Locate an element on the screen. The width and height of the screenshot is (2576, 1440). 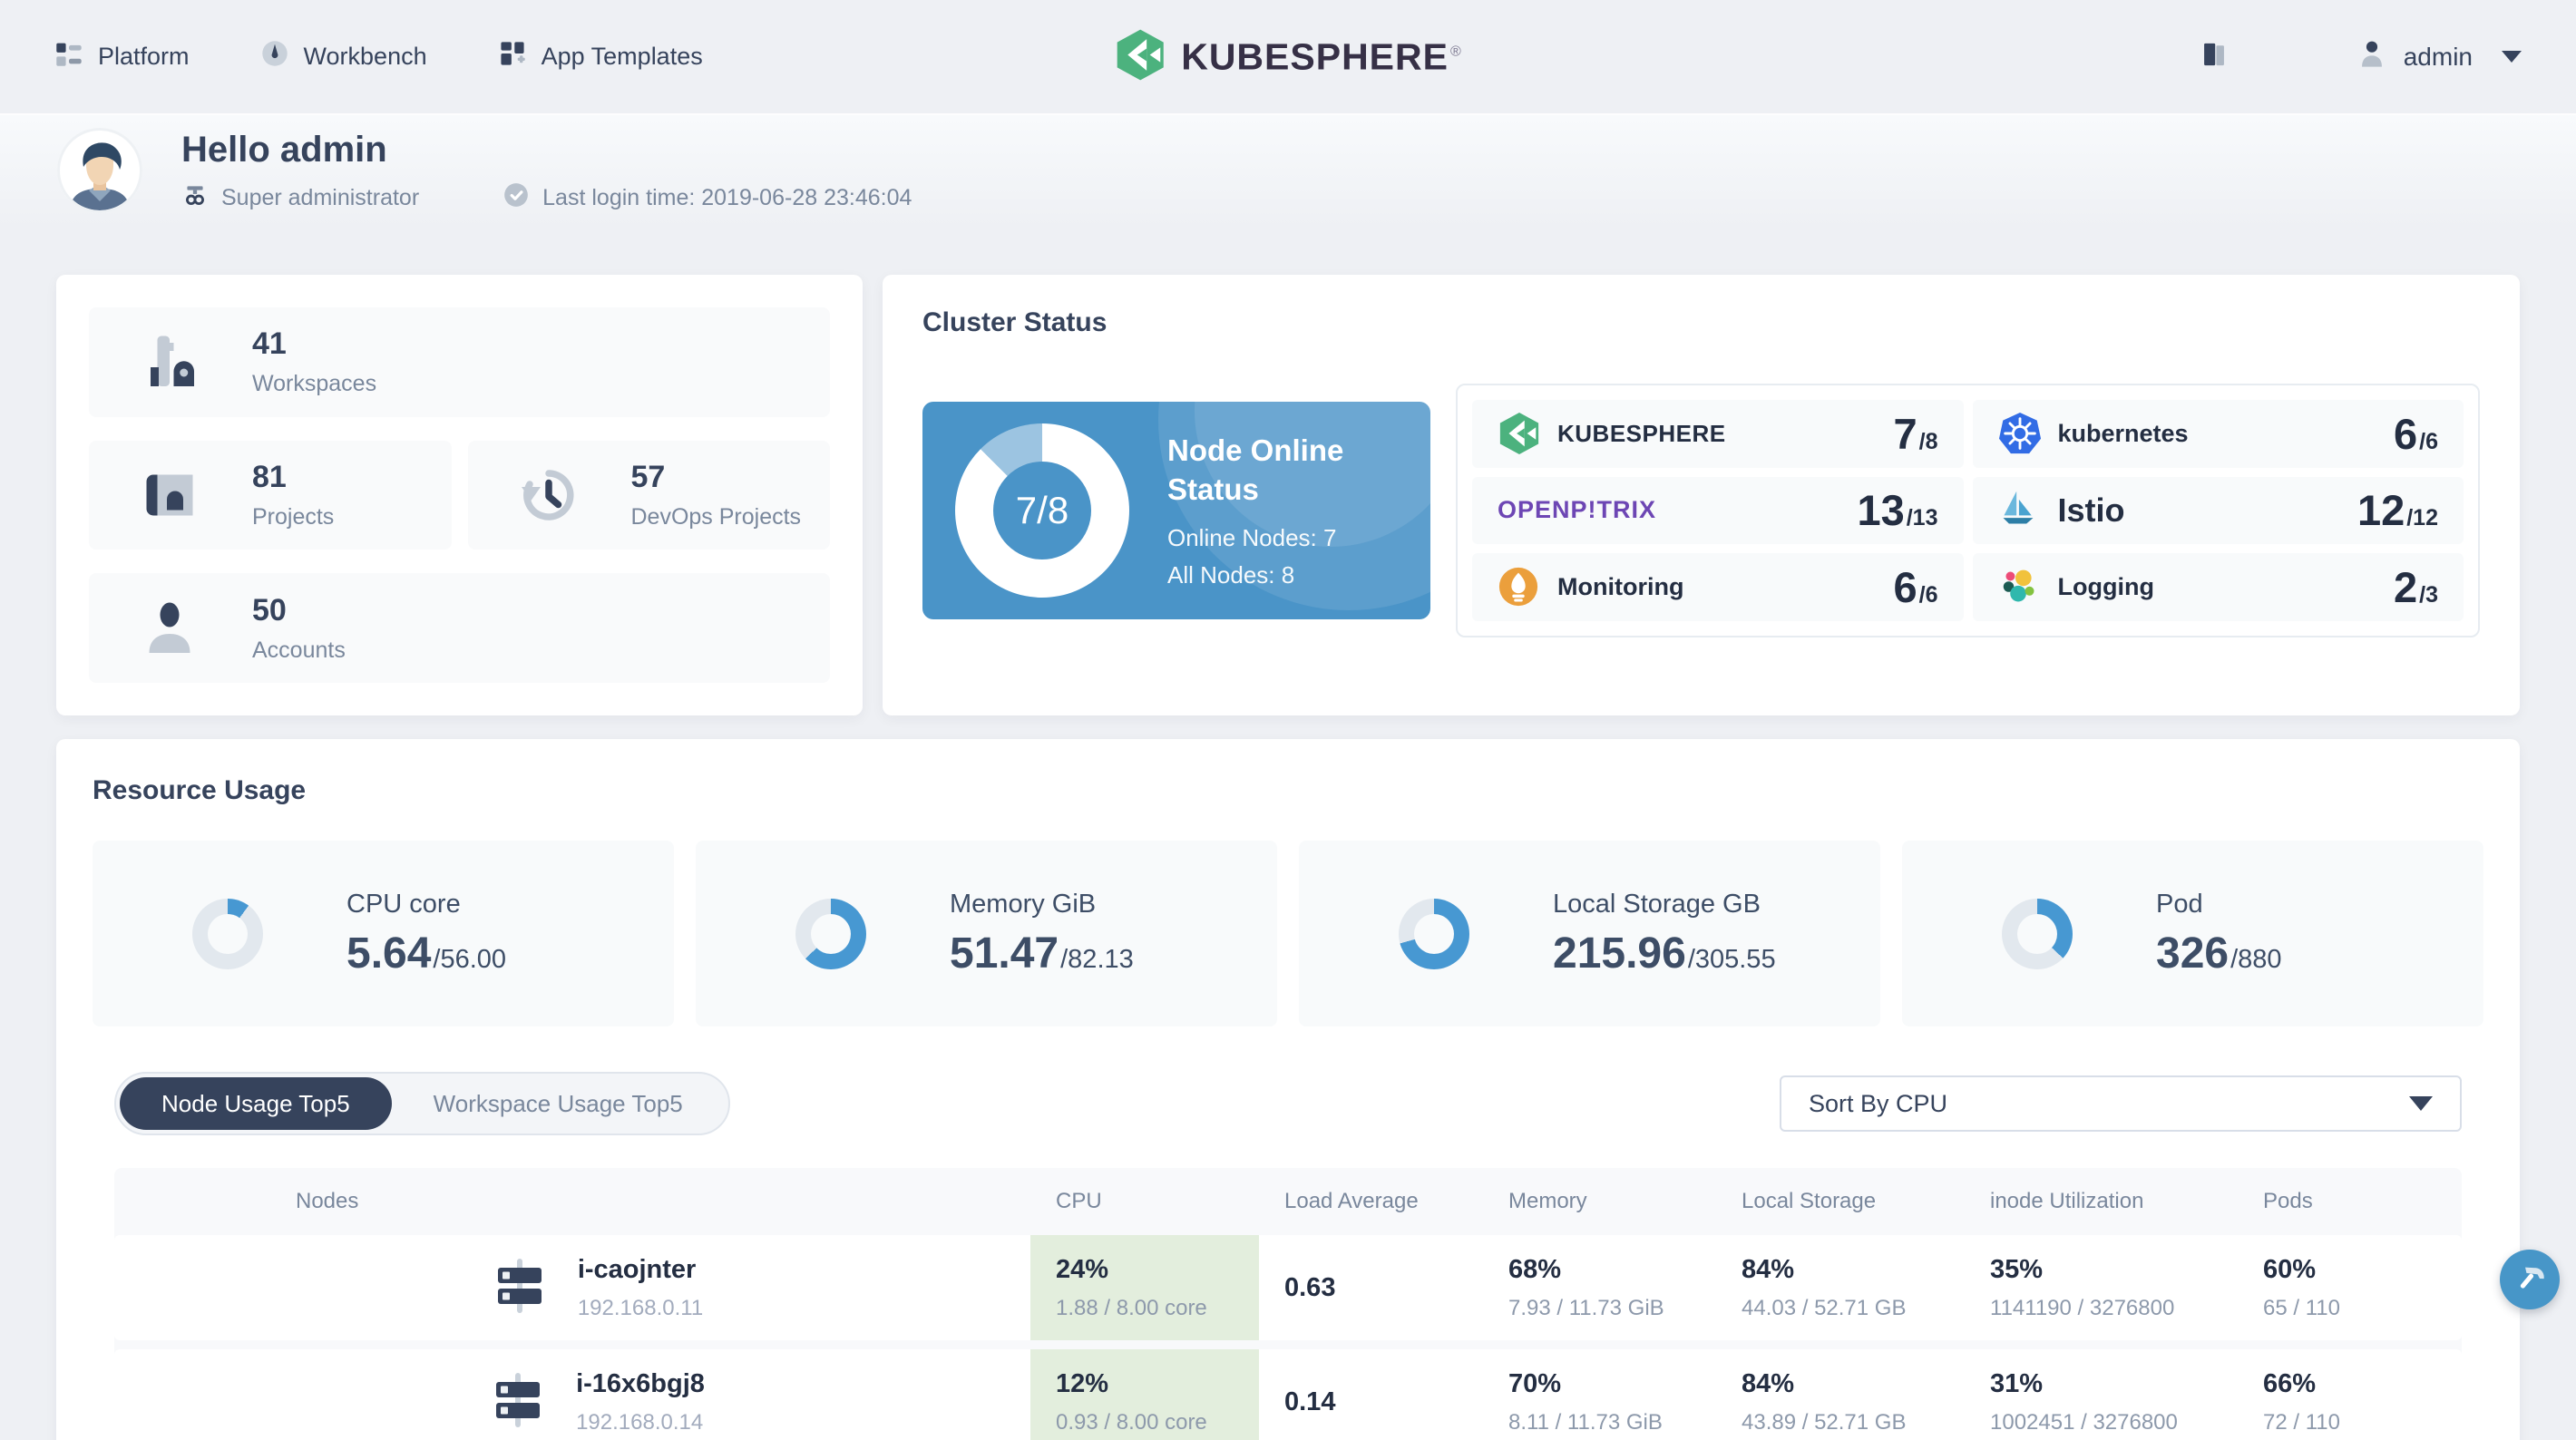
node-online-donut: 7/8 is located at coordinates (1042, 510).